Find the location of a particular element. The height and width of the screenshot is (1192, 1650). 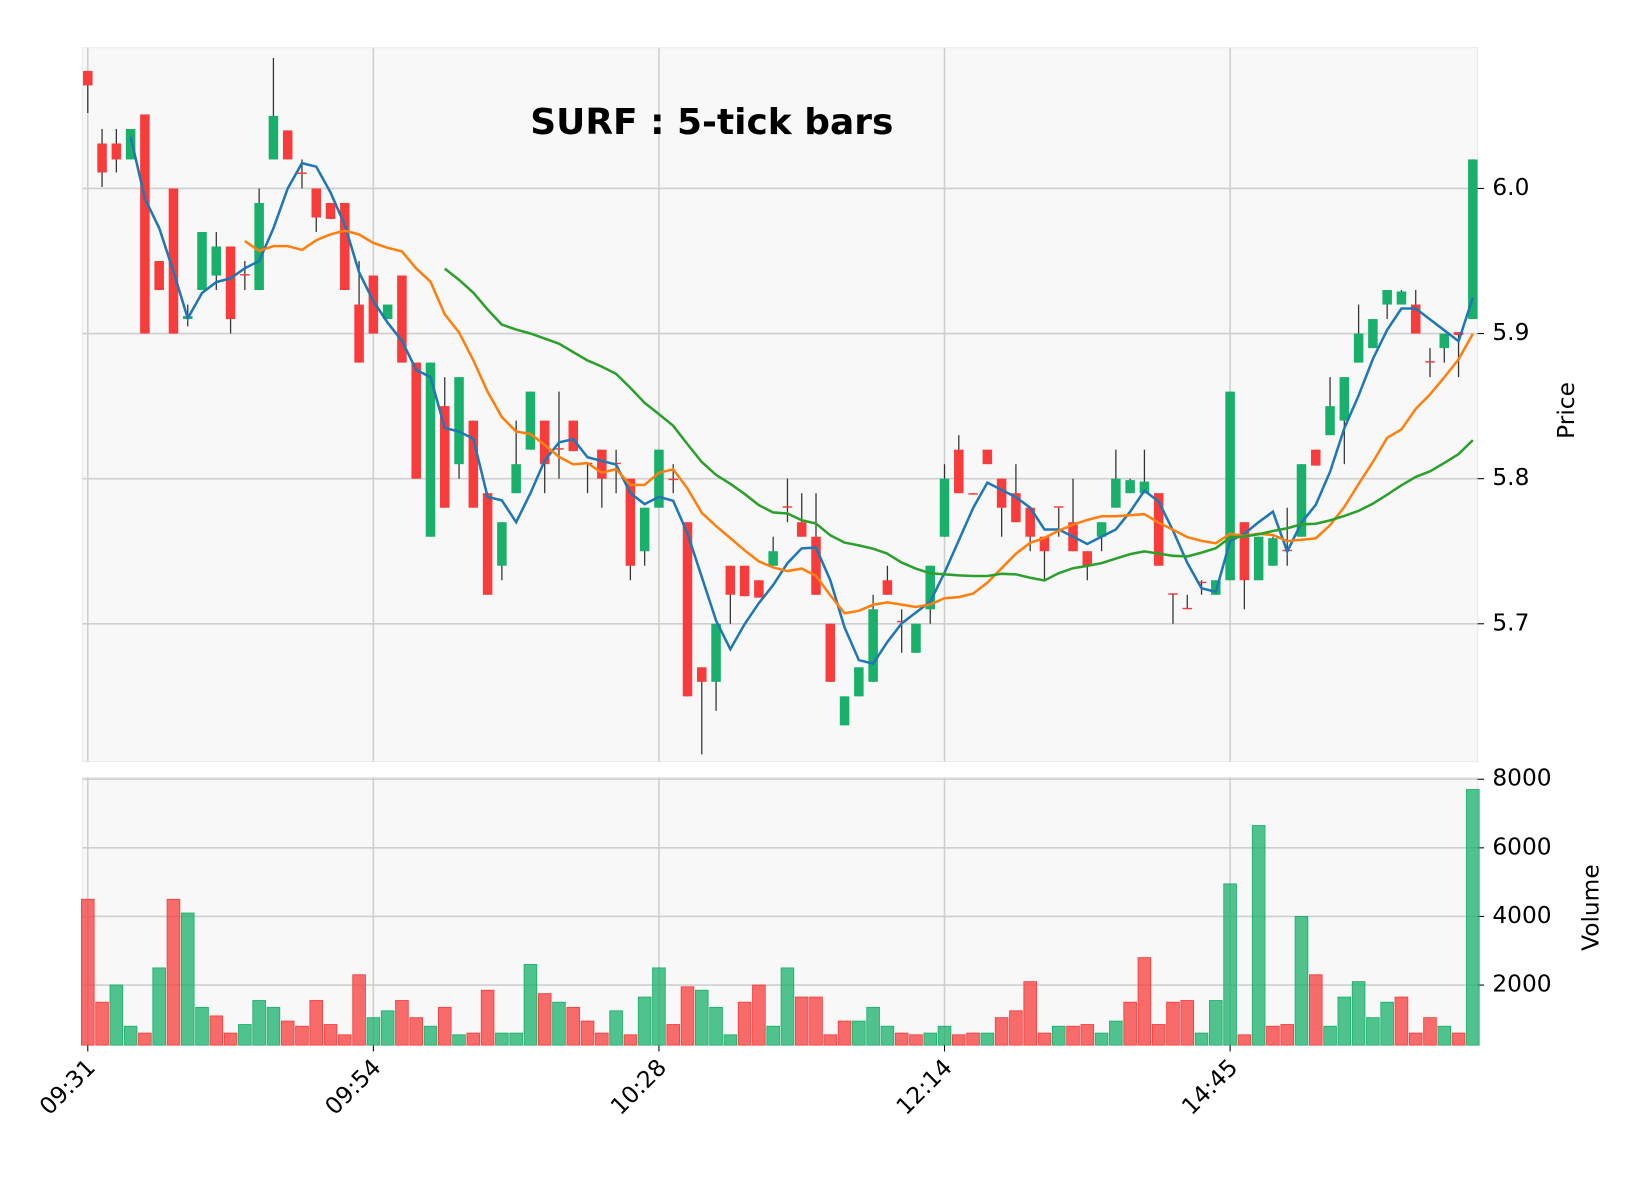

y-axis-label: Price is located at coordinates (1566, 410).